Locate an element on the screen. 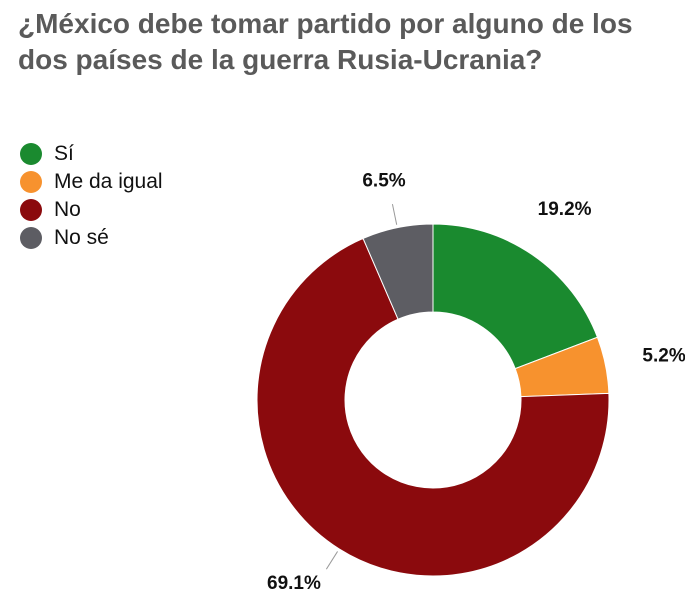 This screenshot has height=600, width=685. data-label-no-se: 6.5% is located at coordinates (383, 180).